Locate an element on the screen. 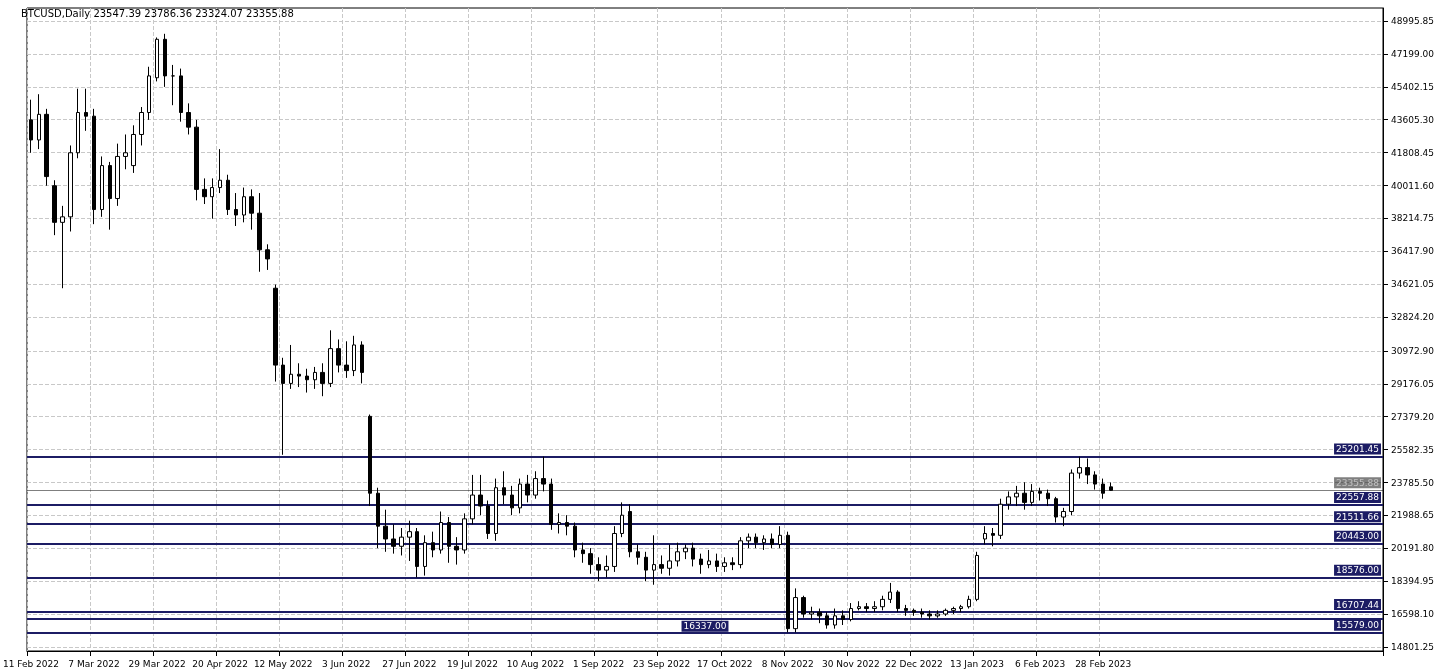 The height and width of the screenshot is (671, 1438). ref-line-label: 21511.66 is located at coordinates (1358, 516).